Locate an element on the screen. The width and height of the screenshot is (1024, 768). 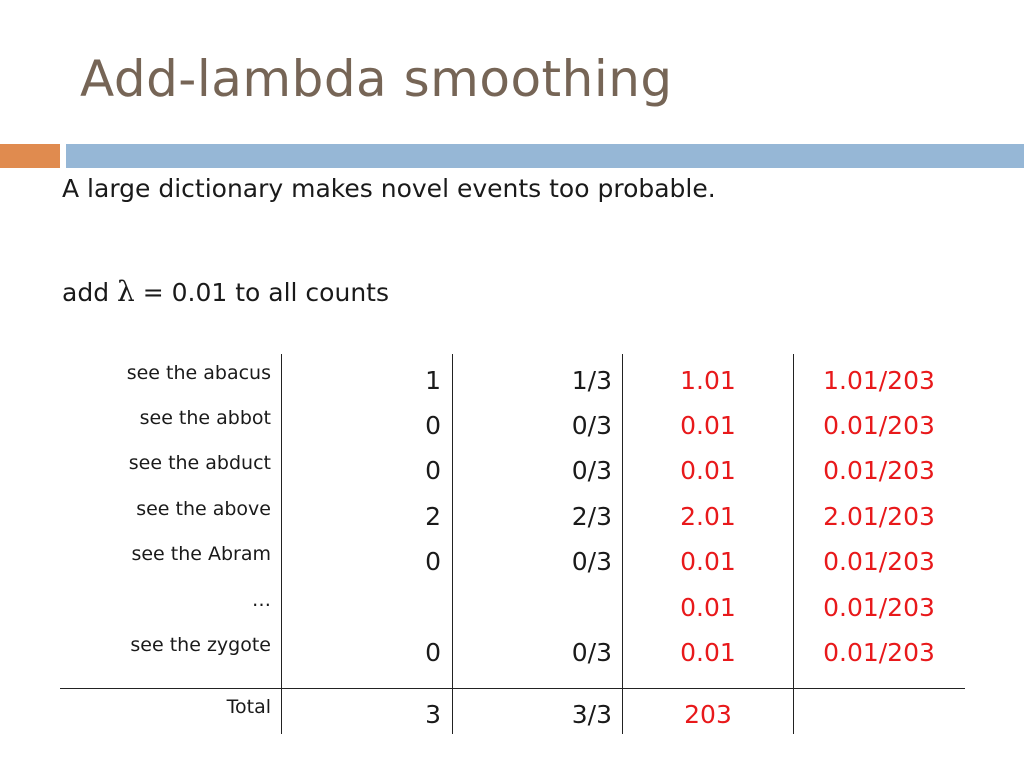
total-smoothed-count-cell: 203 is located at coordinates (708, 714).